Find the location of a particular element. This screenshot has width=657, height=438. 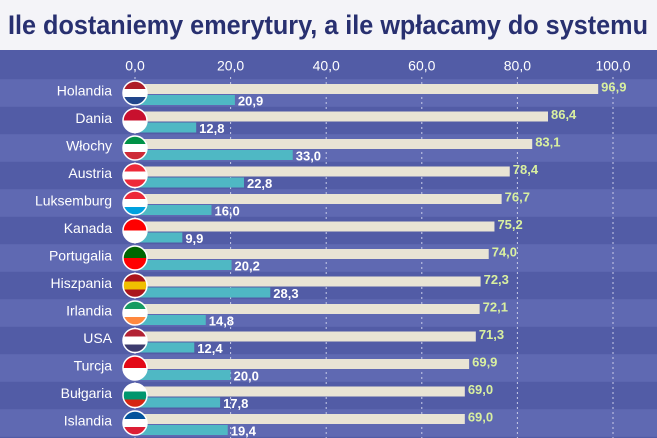

value-label: 19,4 is located at coordinates (244, 430).